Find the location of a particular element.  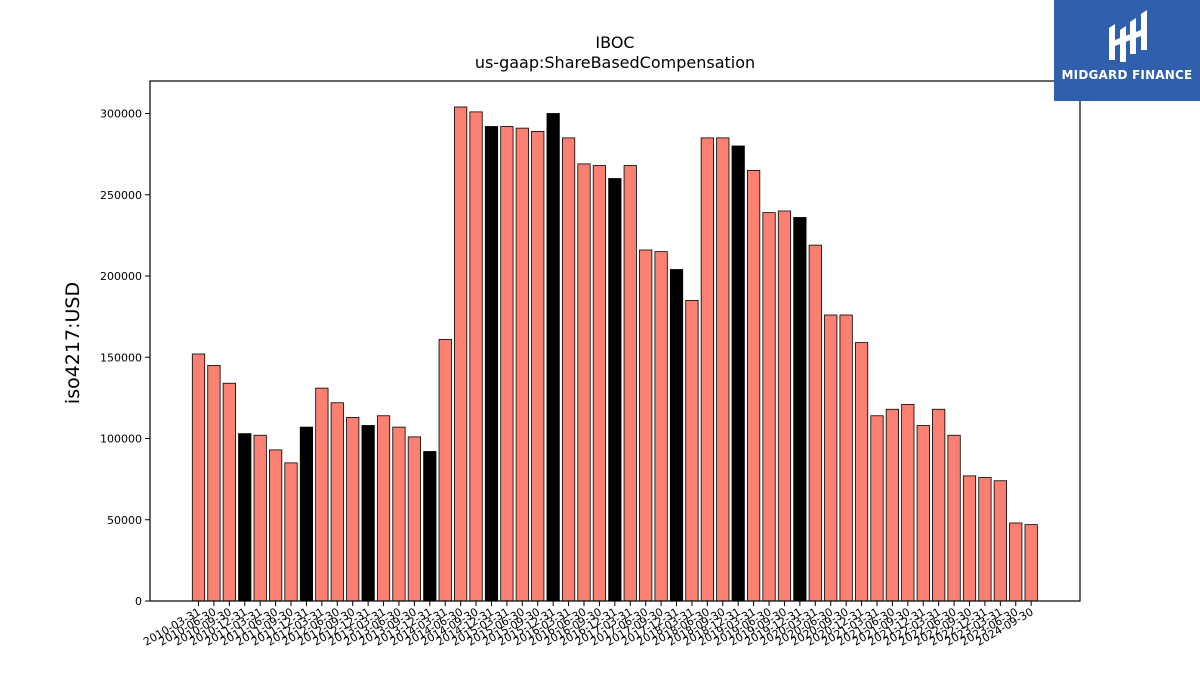

y-tick-label: 300000 is located at coordinates (121, 114).